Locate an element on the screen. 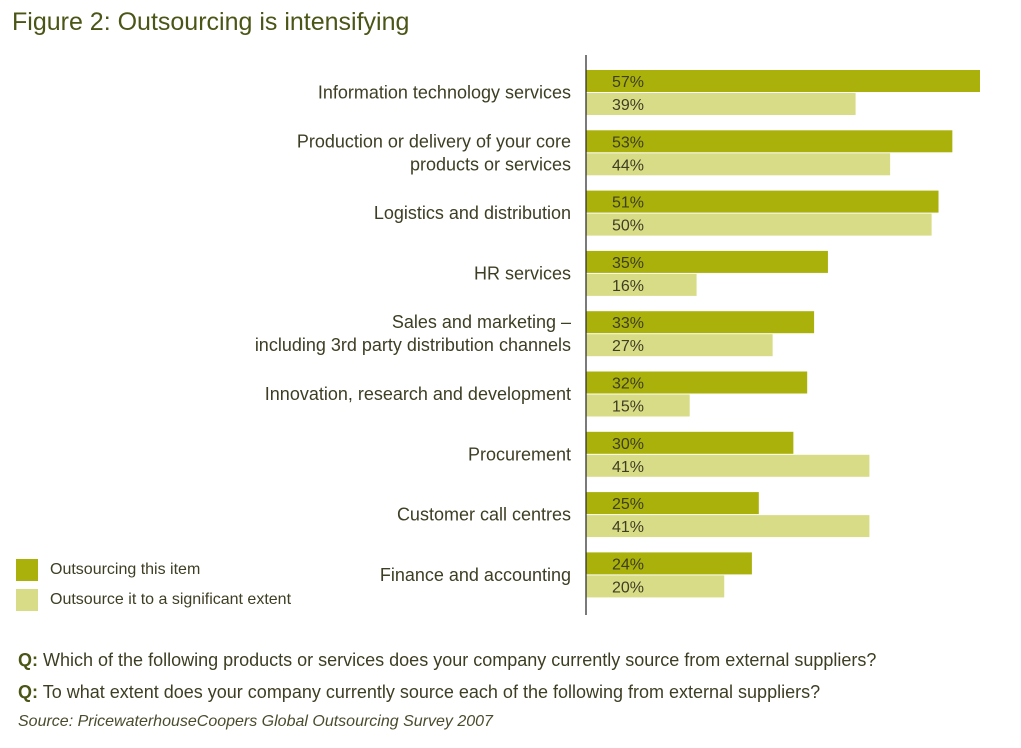 This screenshot has width=1021, height=748. bar-value-label: 44% is located at coordinates (628, 165).